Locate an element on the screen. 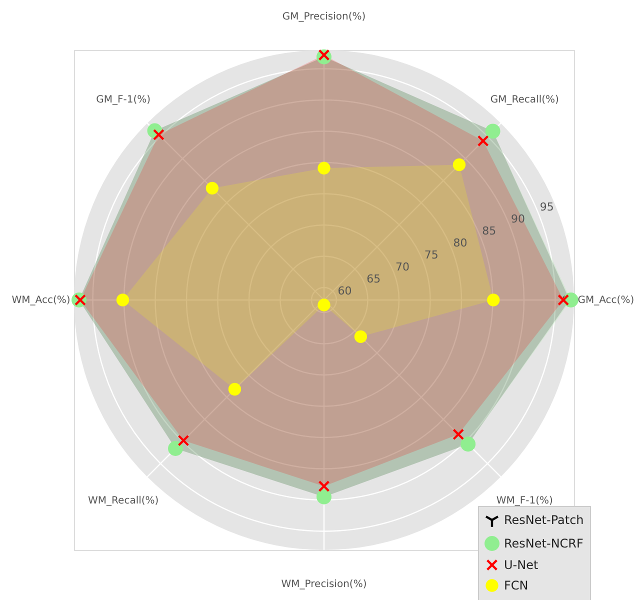  y-tick-label: 75 is located at coordinates (431, 255).